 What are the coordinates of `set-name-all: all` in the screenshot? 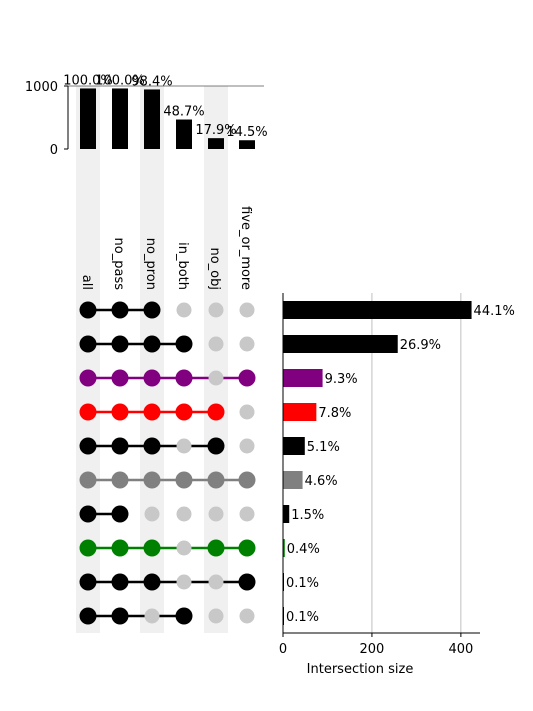 It's located at (86, 282).